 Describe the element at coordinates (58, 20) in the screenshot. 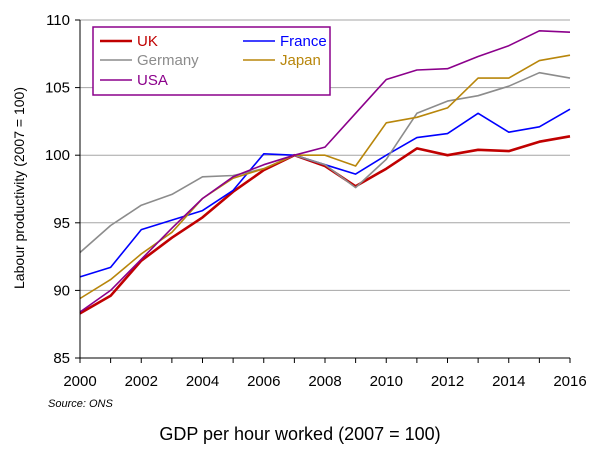

I see `y-tick-label-110: 110` at that location.